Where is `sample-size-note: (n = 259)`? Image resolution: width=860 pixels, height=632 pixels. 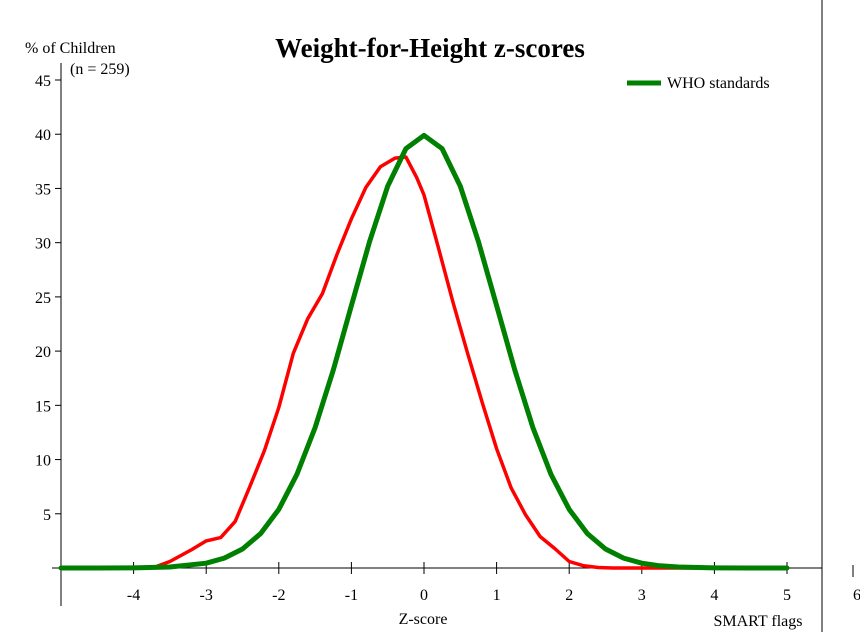 sample-size-note: (n = 259) is located at coordinates (100, 69).